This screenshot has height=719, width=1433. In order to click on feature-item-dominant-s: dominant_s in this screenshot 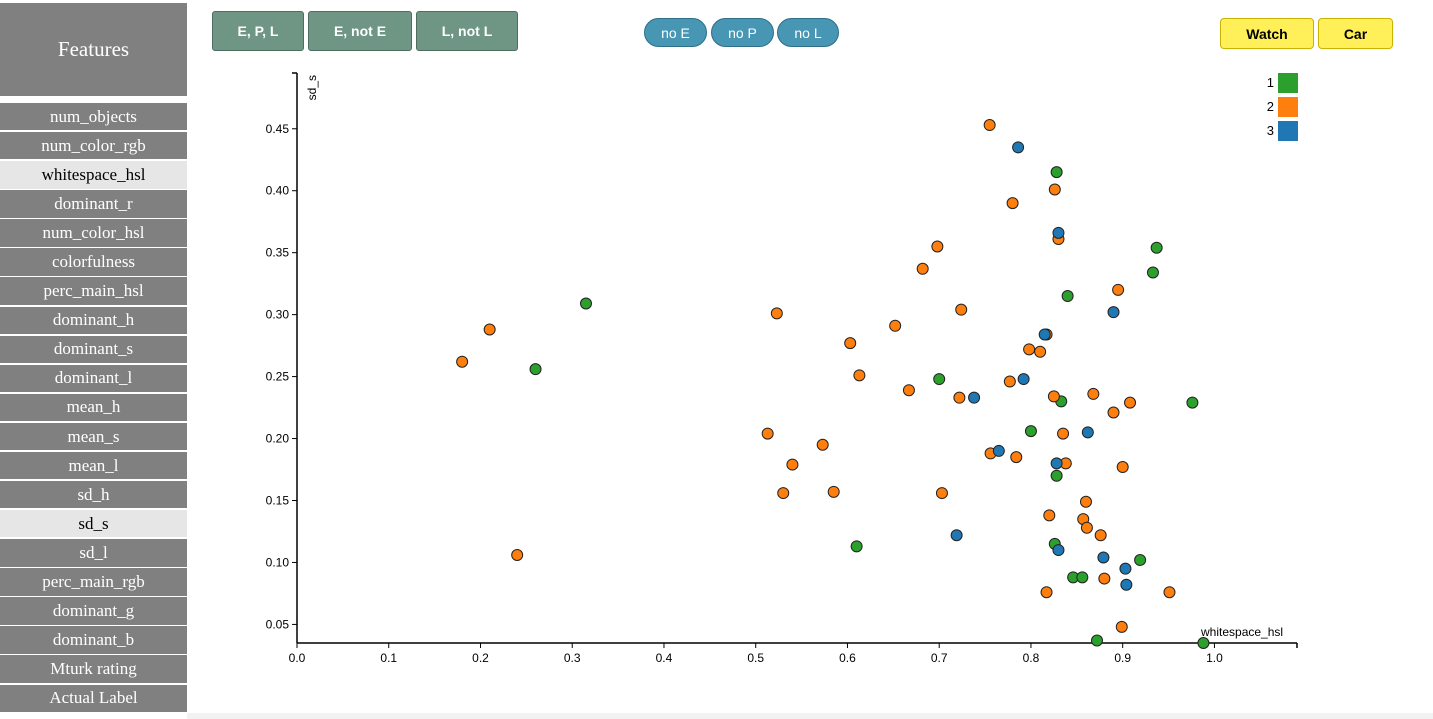, I will do `click(93, 349)`.